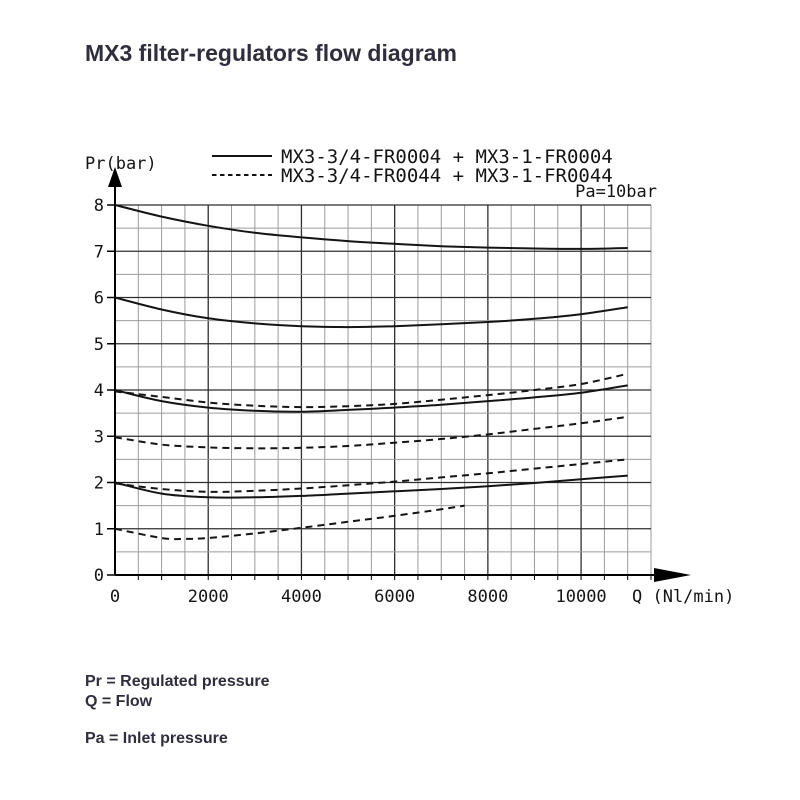 Image resolution: width=800 pixels, height=800 pixels. Describe the element at coordinates (271, 53) in the screenshot. I see `page-title: MX3 filter-regulators flow diagram` at that location.